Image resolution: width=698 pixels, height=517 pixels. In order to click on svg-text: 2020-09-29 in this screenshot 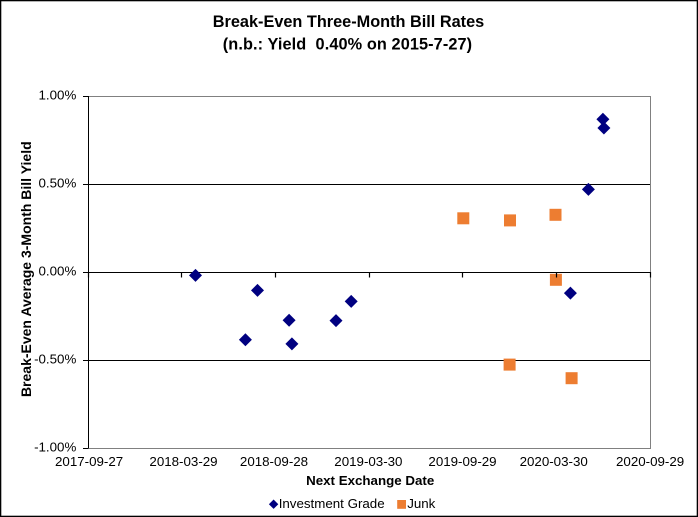, I will do `click(650, 461)`.